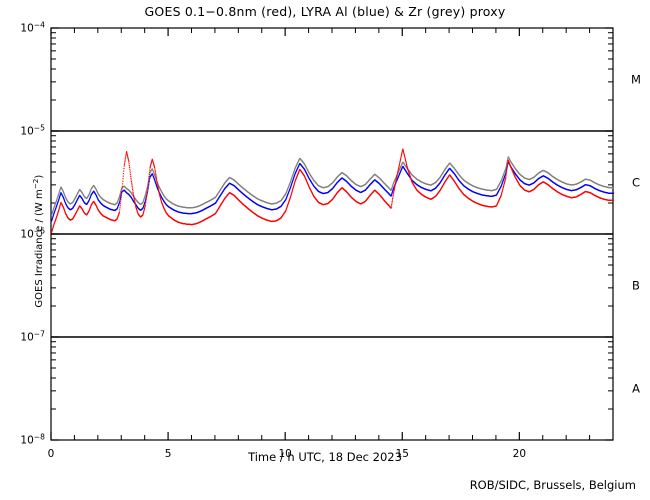  I want to click on flare-class-label-A: A, so click(636, 389).